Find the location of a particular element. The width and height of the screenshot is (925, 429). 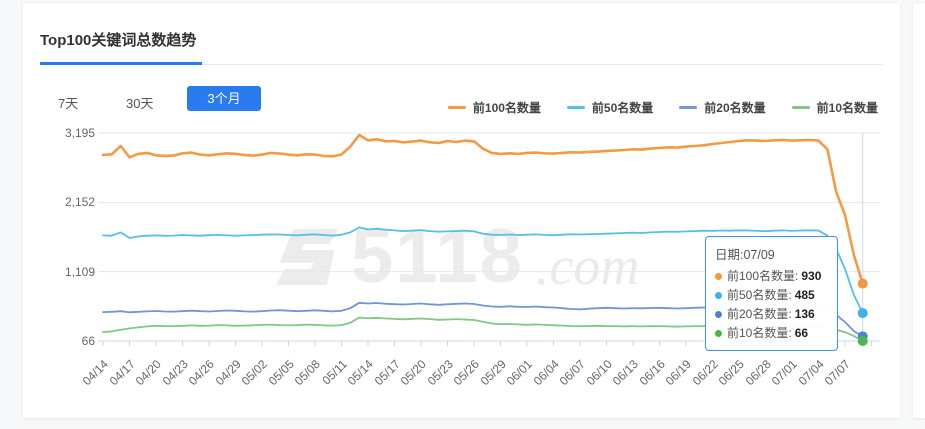

tooltip-row: 前50名数量: 485 is located at coordinates (771, 295).